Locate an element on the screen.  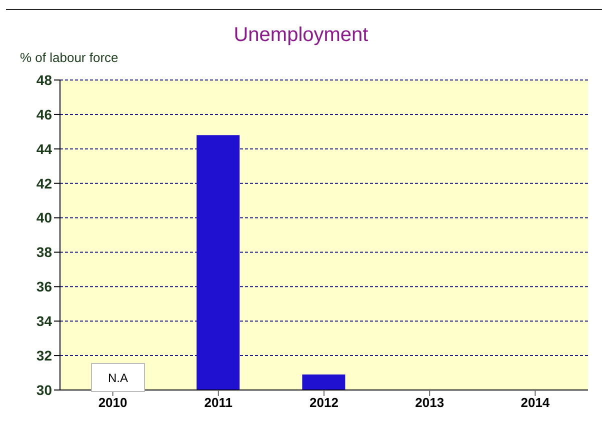
y-tick-label: 42 is located at coordinates (44, 183).